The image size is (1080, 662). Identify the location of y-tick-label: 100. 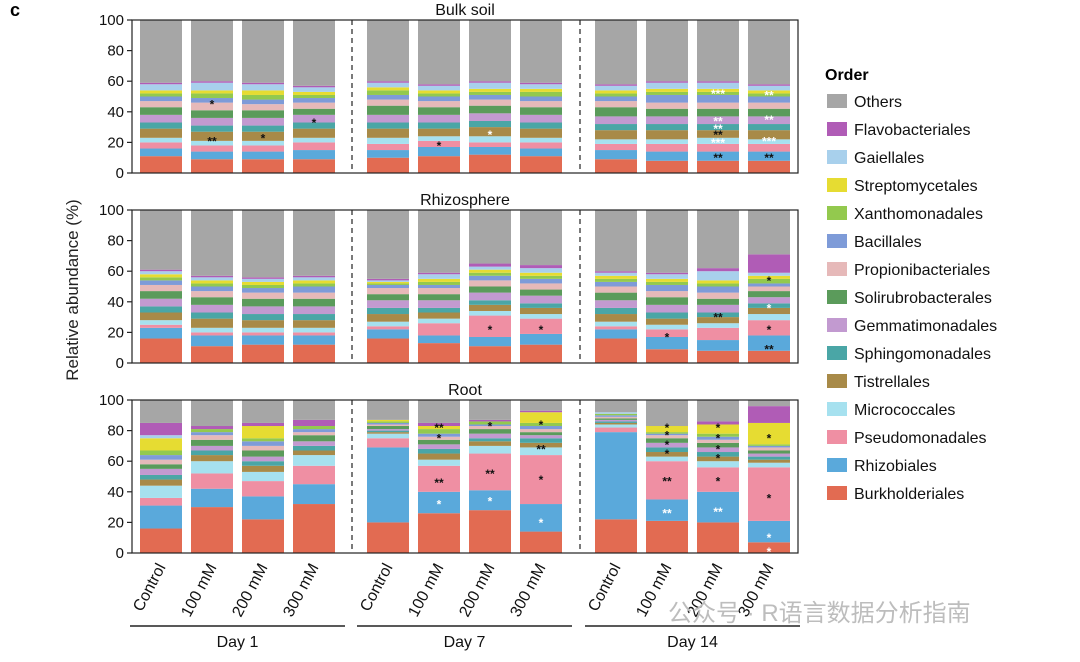
(111, 400).